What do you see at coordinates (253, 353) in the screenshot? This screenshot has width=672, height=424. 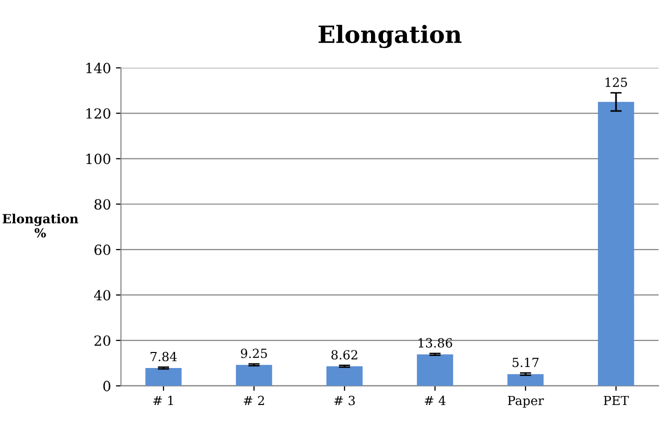 I see `data-label: 9.25` at bounding box center [253, 353].